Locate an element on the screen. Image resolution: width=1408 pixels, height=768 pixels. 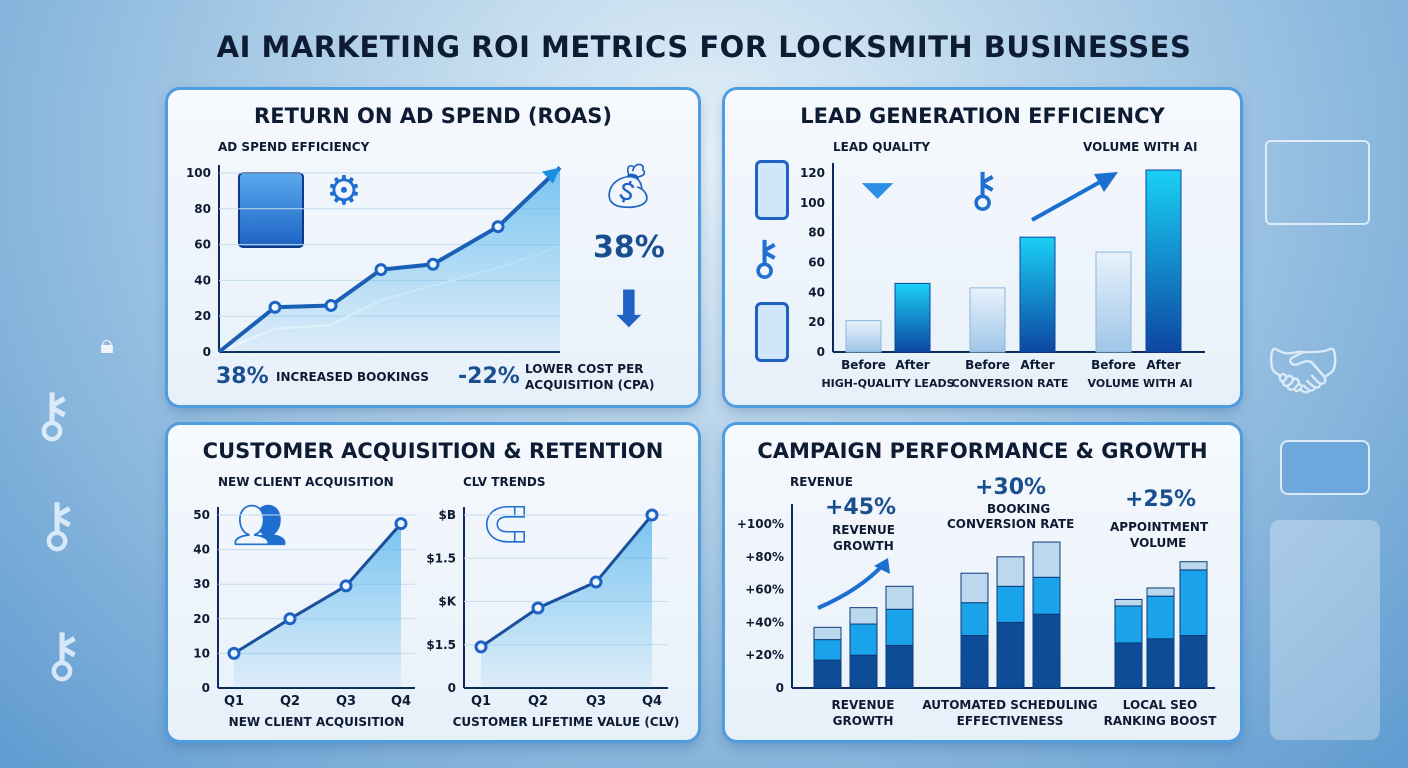
y-tick-label: $K is located at coordinates (447, 602).